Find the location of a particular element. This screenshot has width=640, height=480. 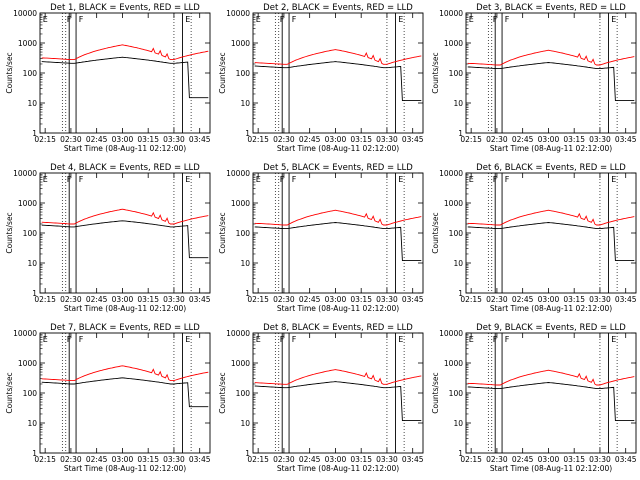

panel-title: Det 7, BLACK = Events, RED = LLD is located at coordinates (125, 328).